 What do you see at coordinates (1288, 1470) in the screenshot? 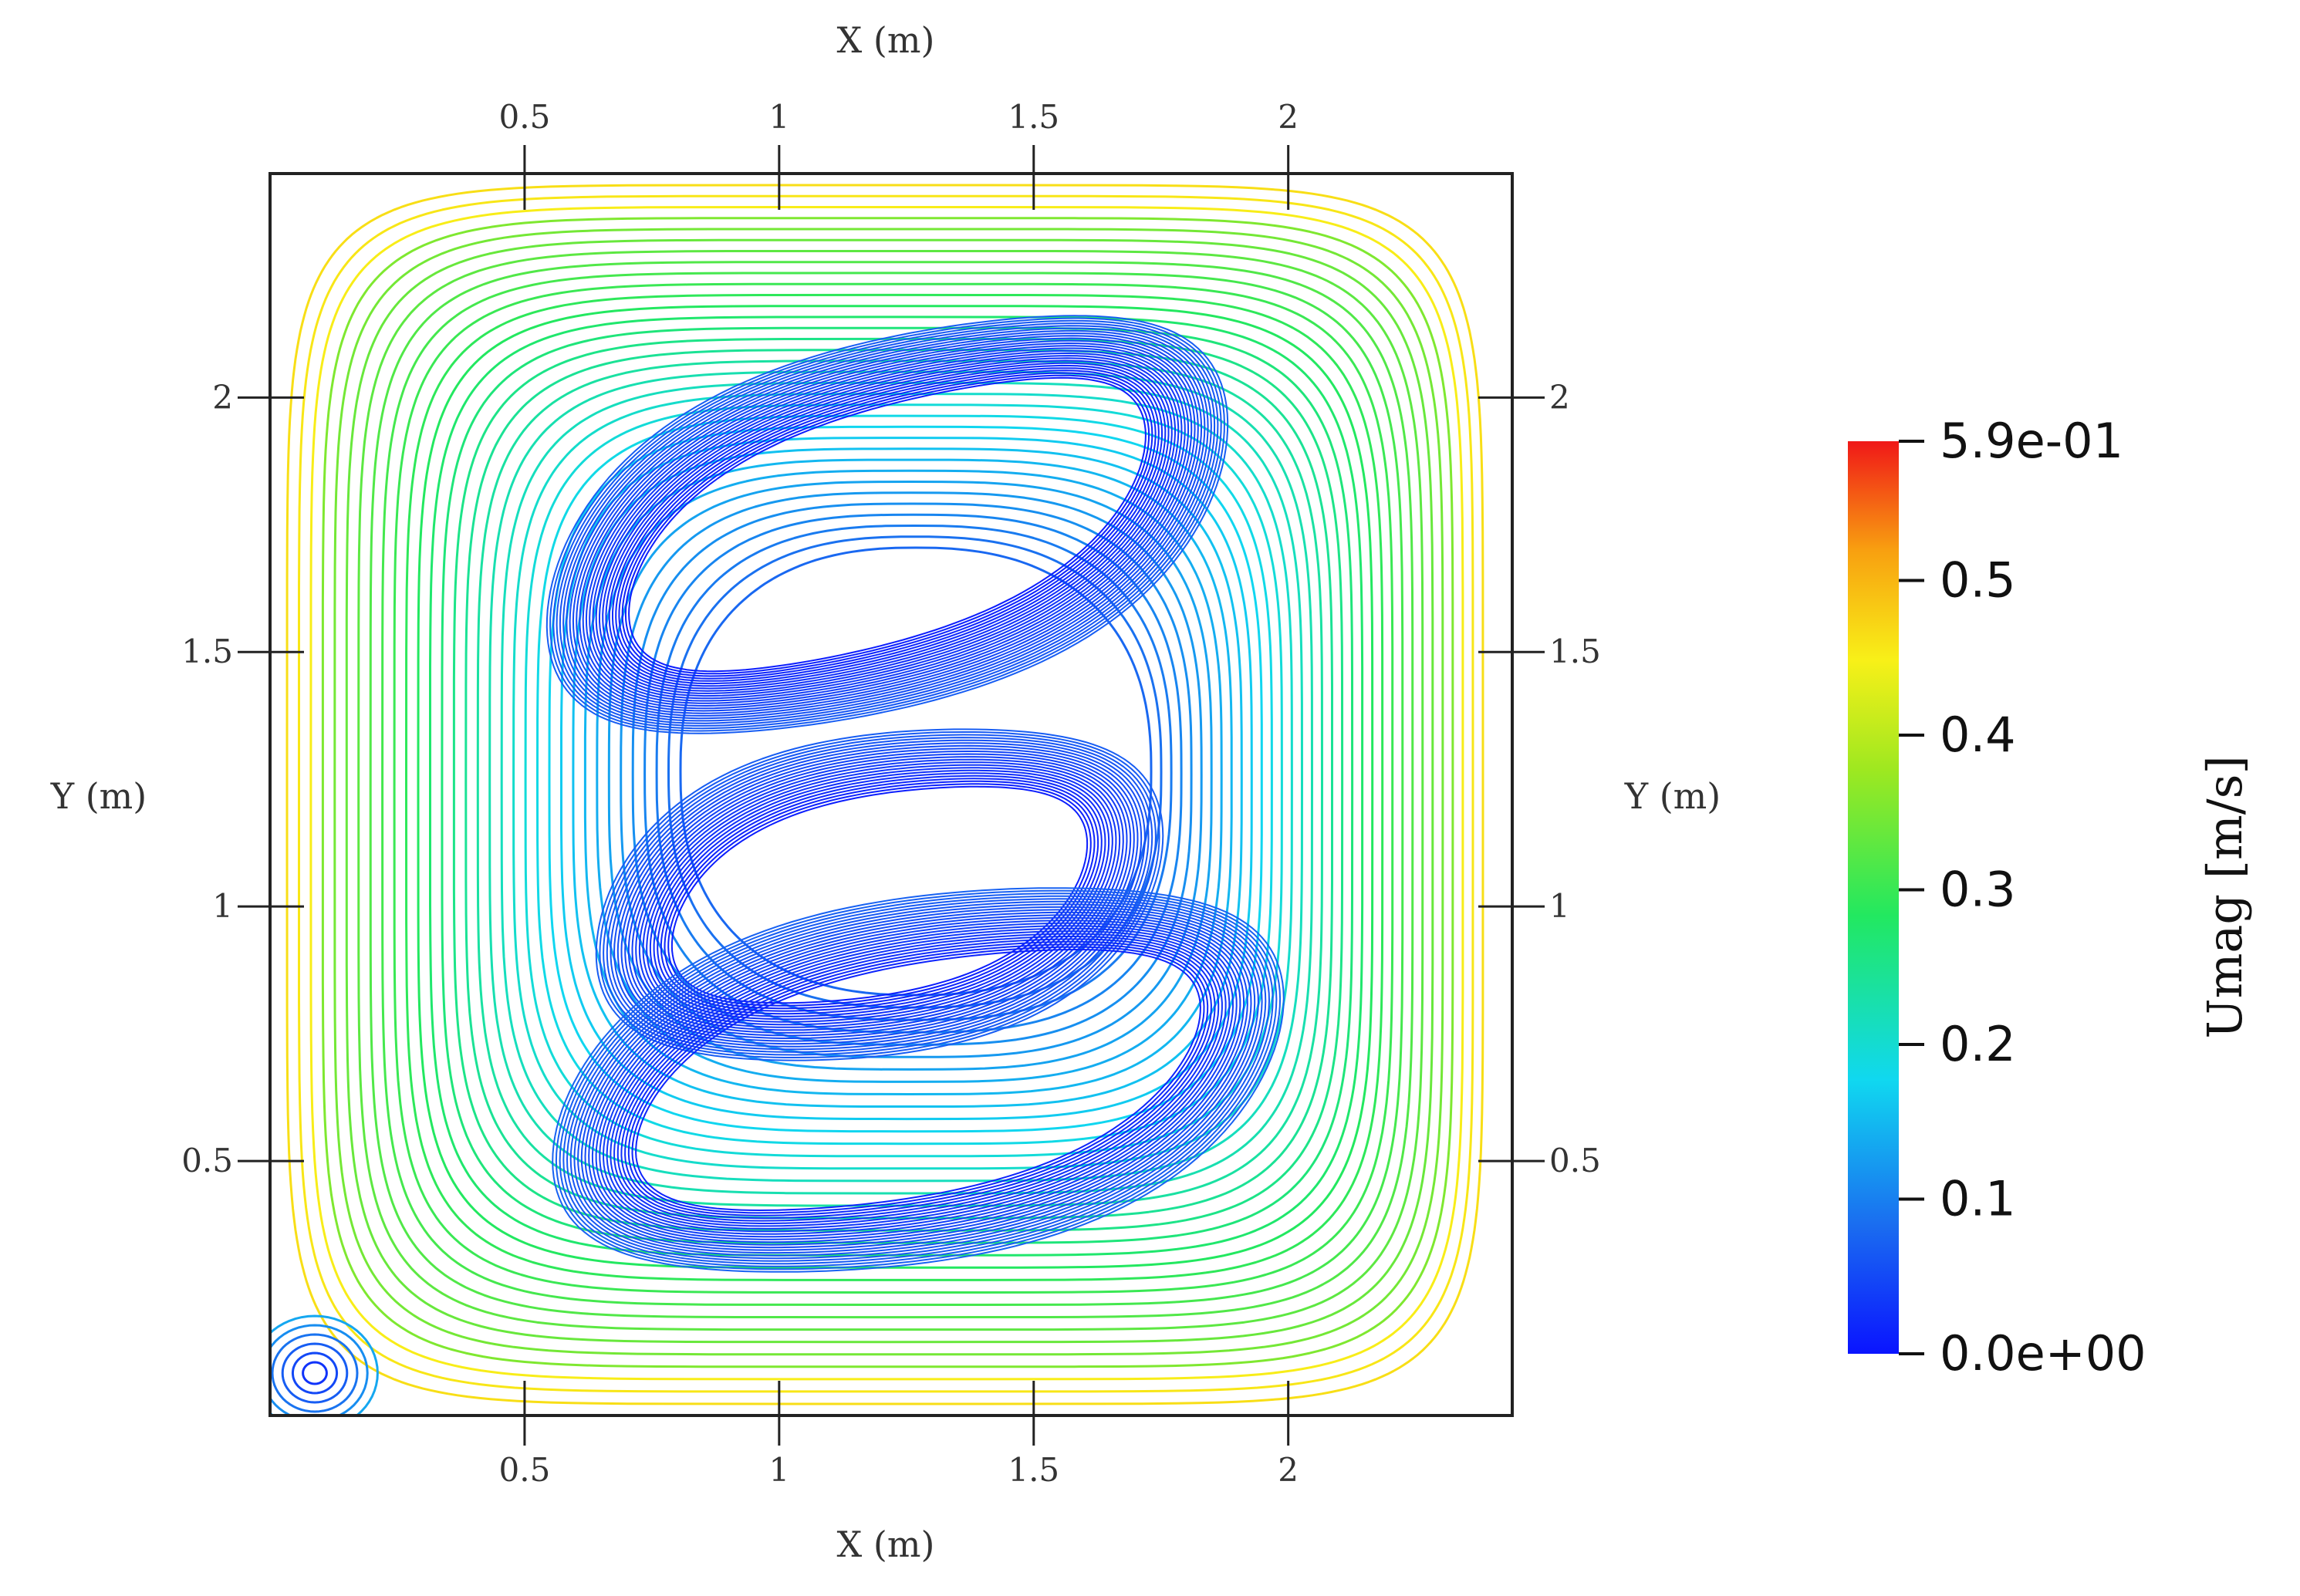
I see `x-tick-label-bottom: 2` at bounding box center [1288, 1470].